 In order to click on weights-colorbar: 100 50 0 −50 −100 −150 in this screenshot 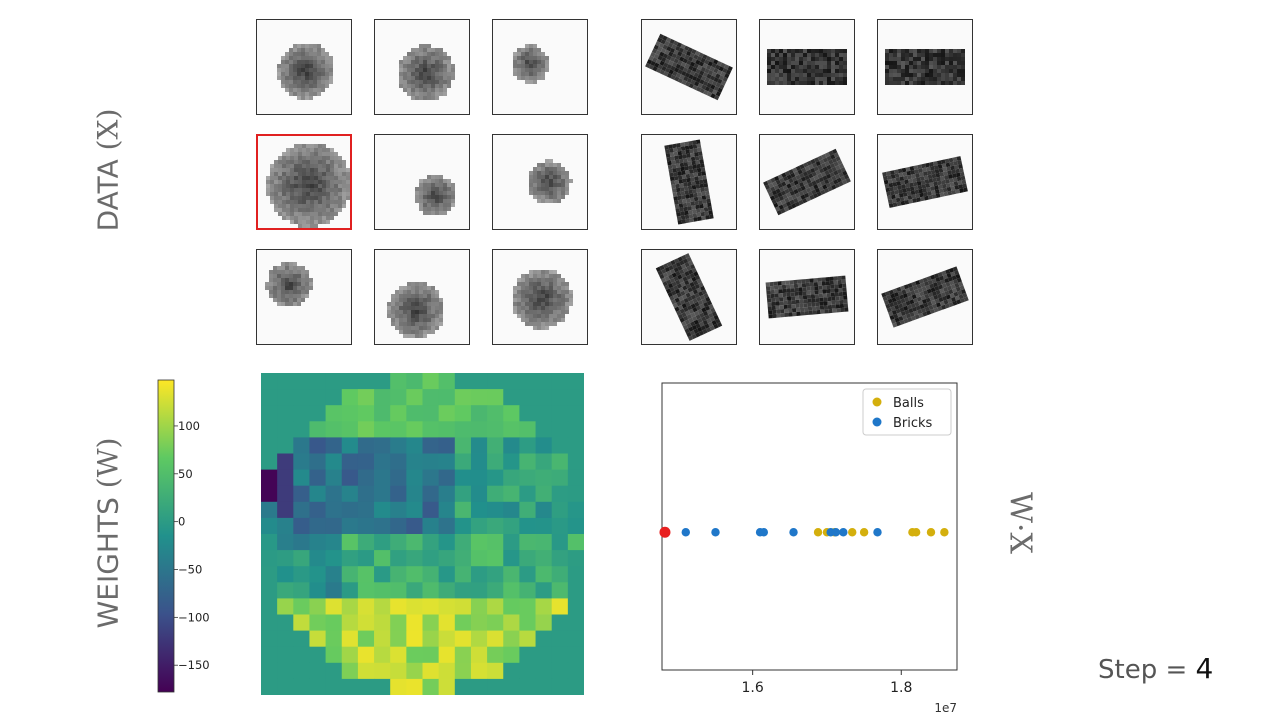, I will do `click(183, 536)`.